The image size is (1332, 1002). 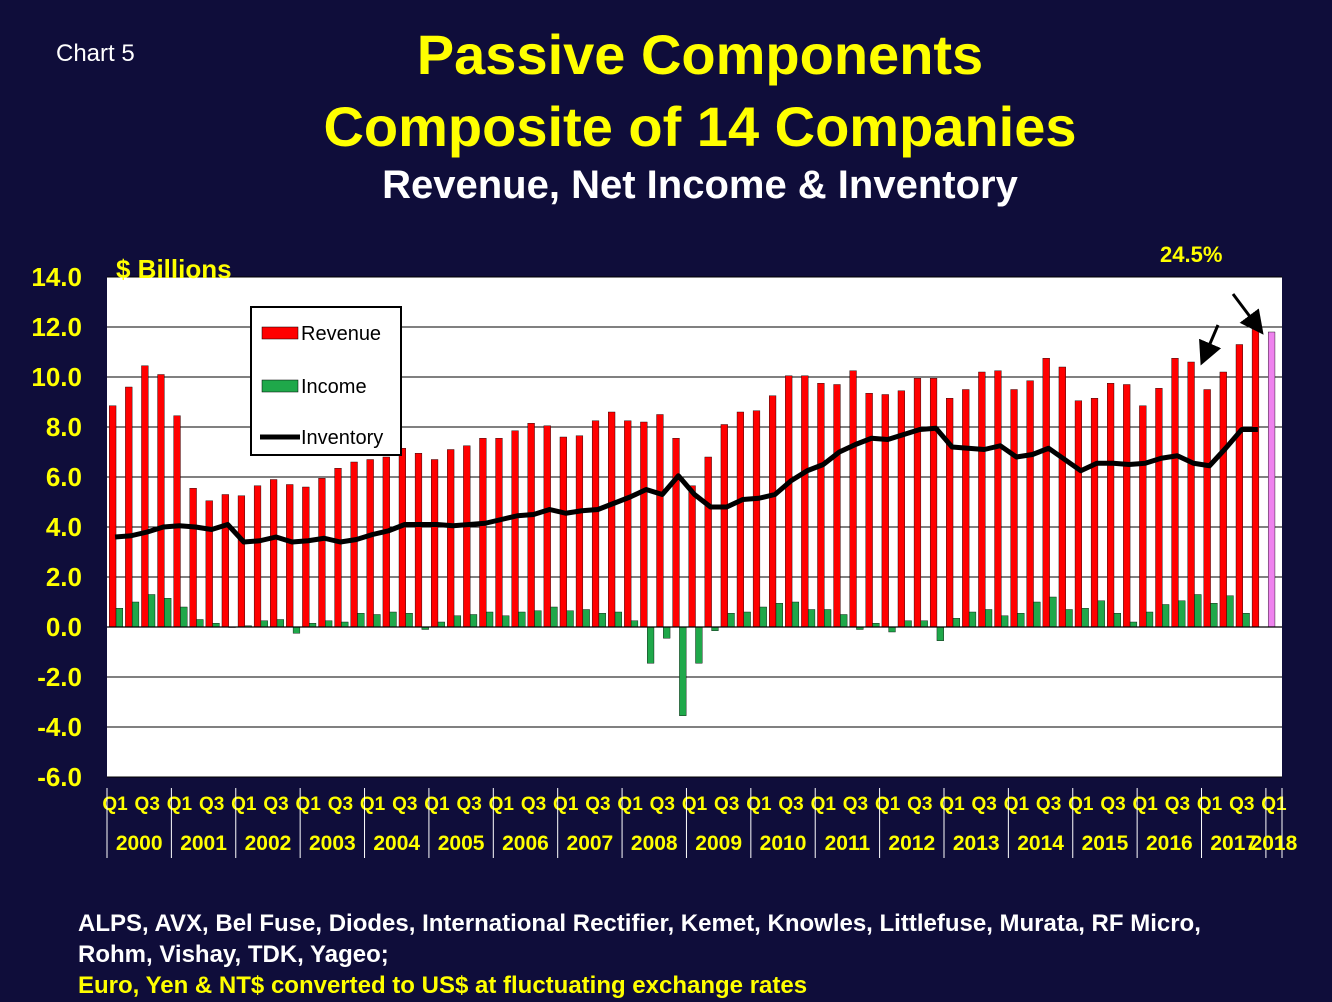 What do you see at coordinates (1233, 843) in the screenshot?
I see `year-label: 2017` at bounding box center [1233, 843].